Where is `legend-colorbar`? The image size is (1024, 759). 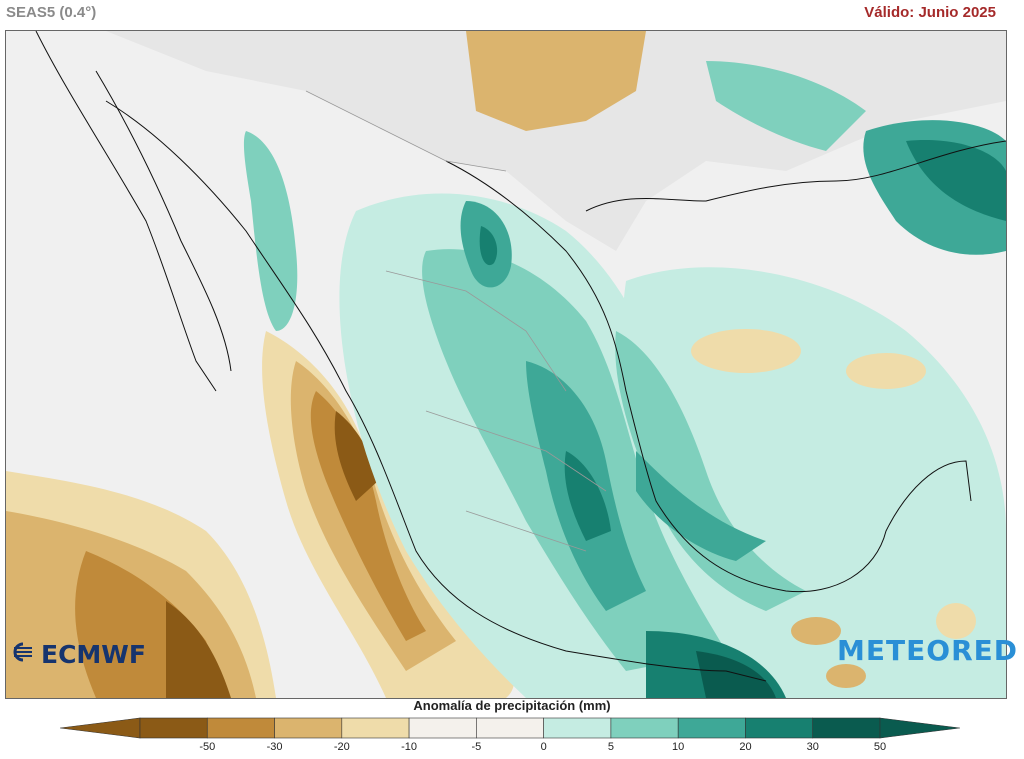
legend-colorbar is located at coordinates (510, 728).